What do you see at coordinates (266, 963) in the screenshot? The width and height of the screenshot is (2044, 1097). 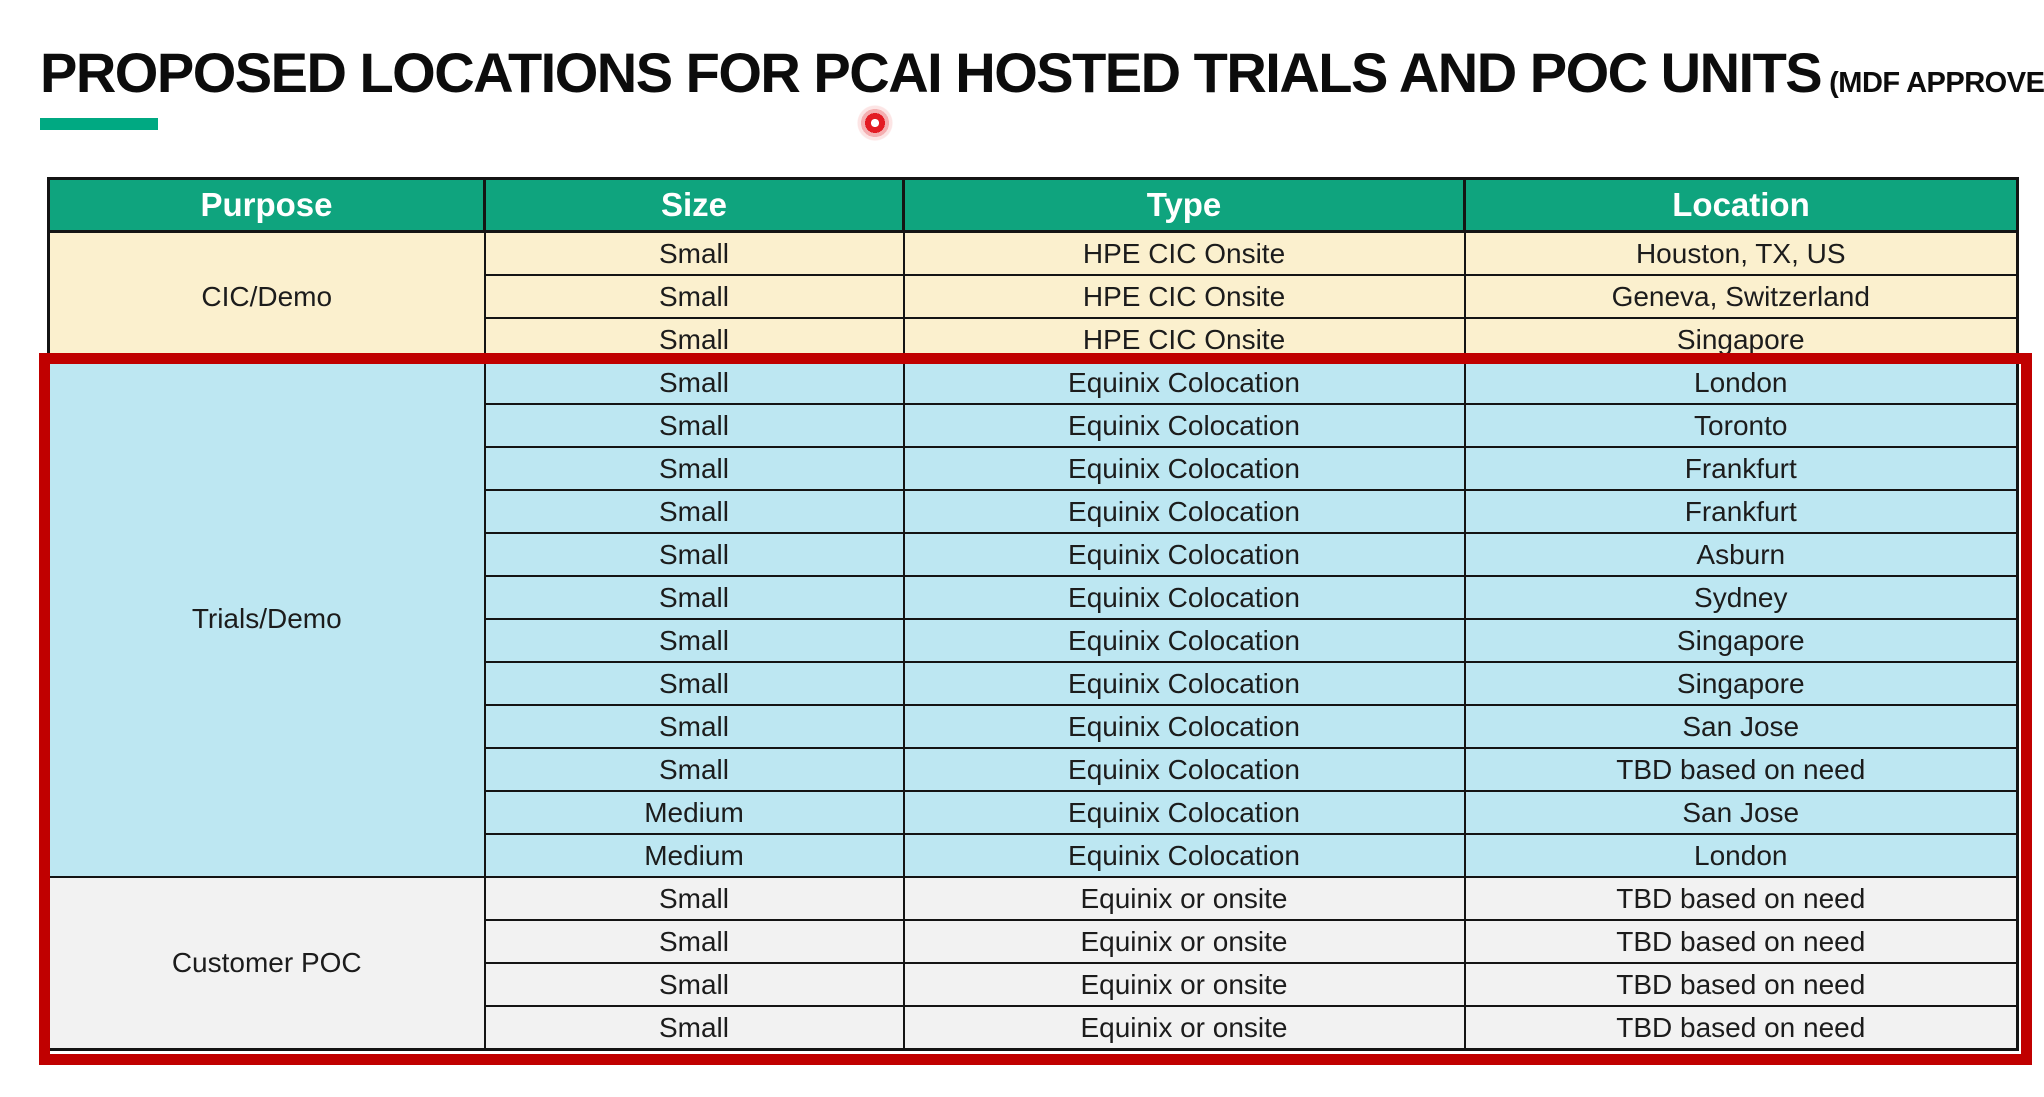 I see `purpose-cell: Customer POC` at bounding box center [266, 963].